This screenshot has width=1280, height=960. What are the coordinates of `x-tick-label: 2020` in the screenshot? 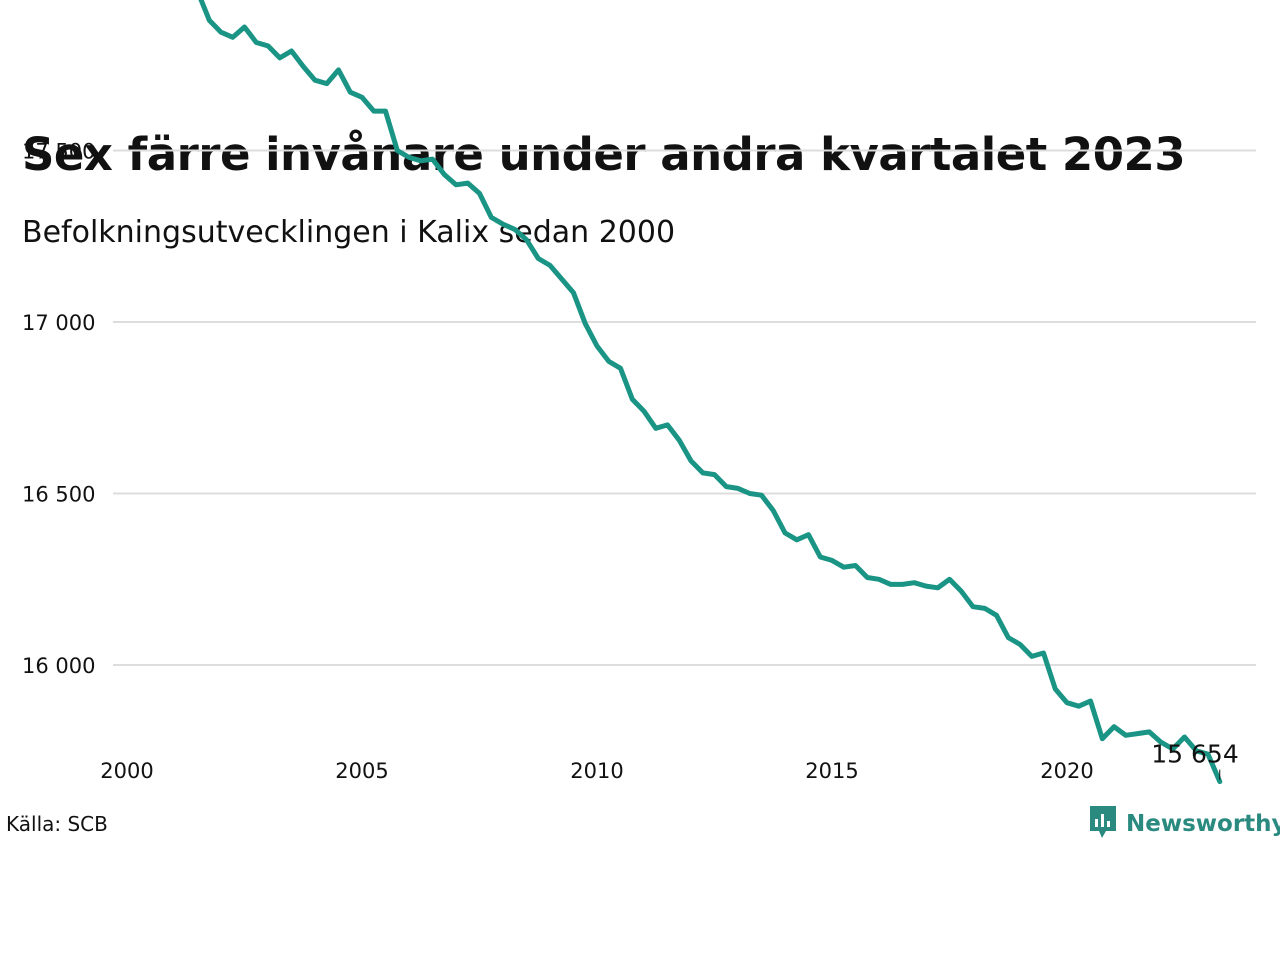 It's located at (1066, 771).